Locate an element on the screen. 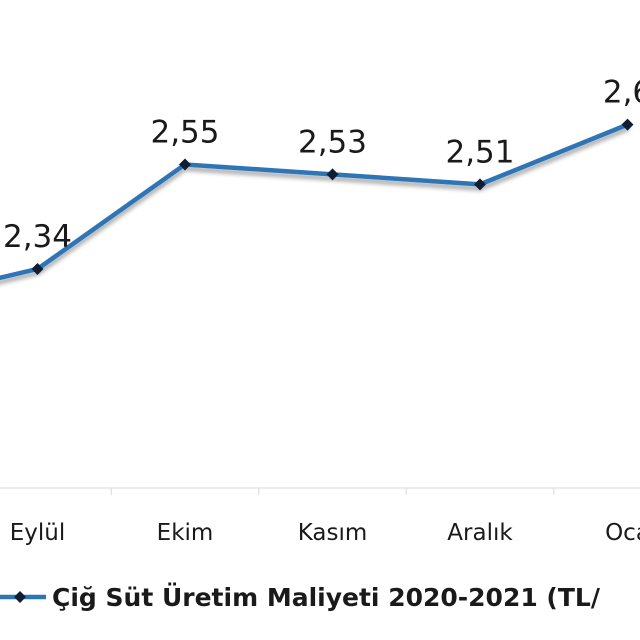 The height and width of the screenshot is (640, 640). data-label: 2,53 is located at coordinates (332, 142).